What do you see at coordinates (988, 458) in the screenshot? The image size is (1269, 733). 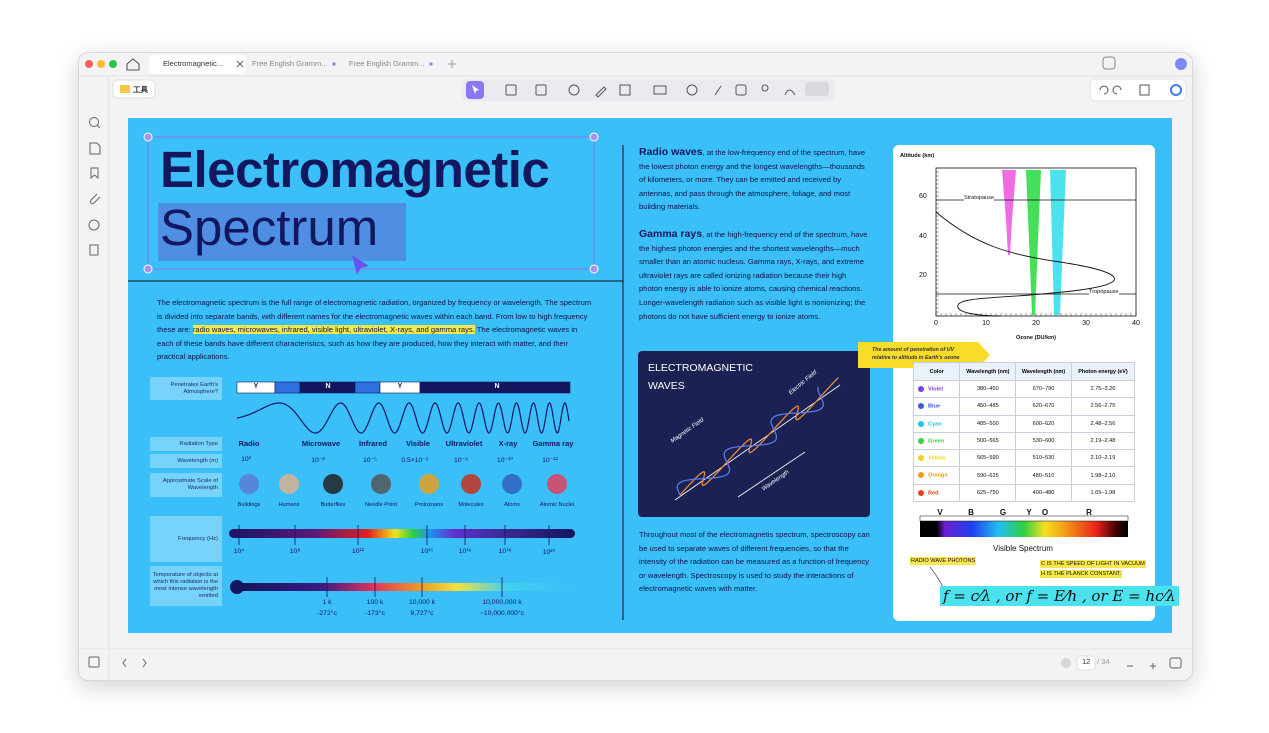 I see `table-cell: 565–590` at bounding box center [988, 458].